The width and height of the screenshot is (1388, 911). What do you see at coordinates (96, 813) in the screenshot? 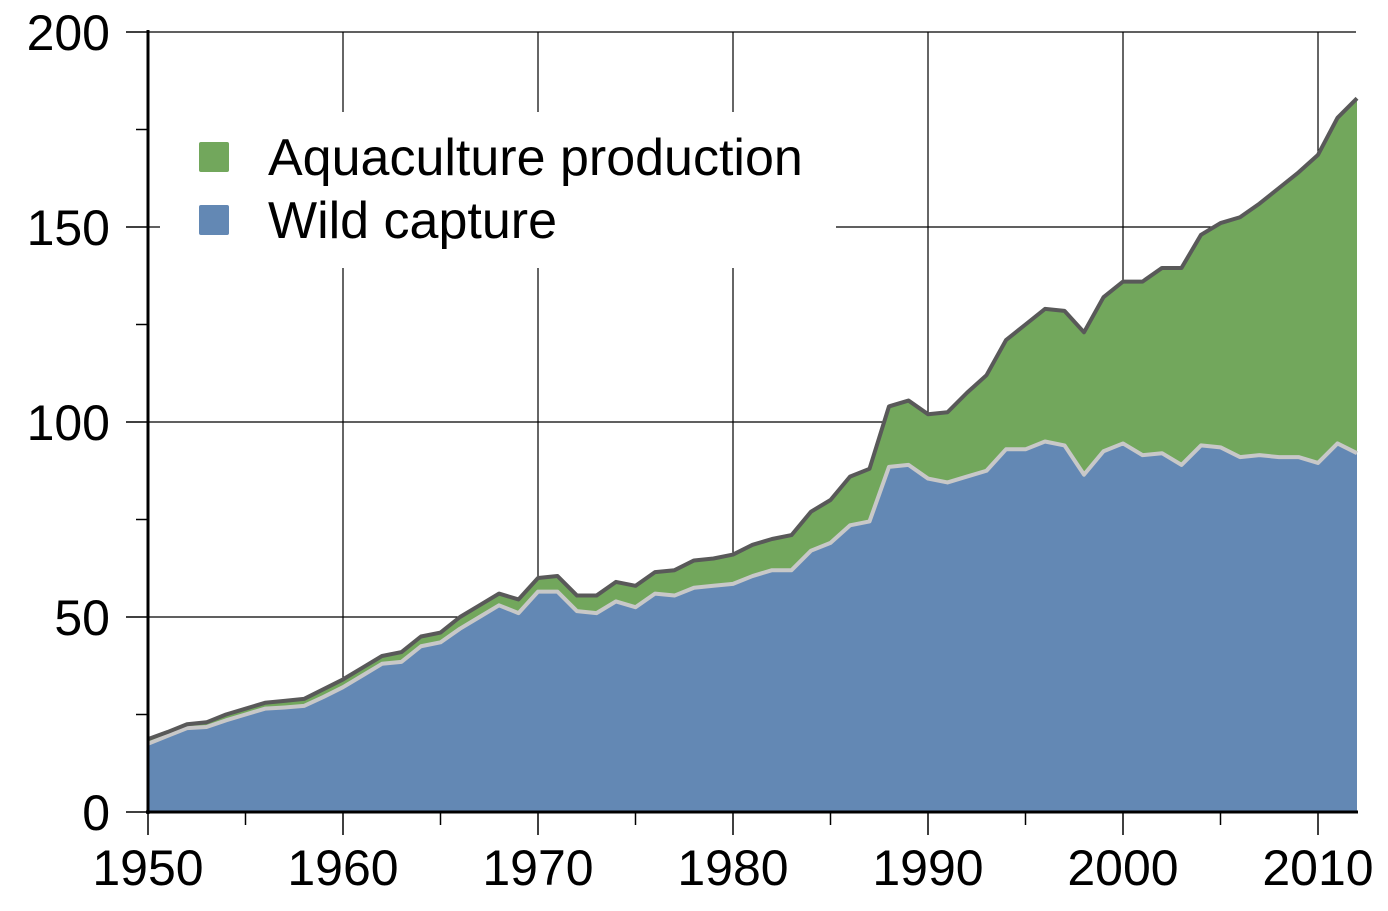
I see `y-tick-label: 0` at bounding box center [96, 813].